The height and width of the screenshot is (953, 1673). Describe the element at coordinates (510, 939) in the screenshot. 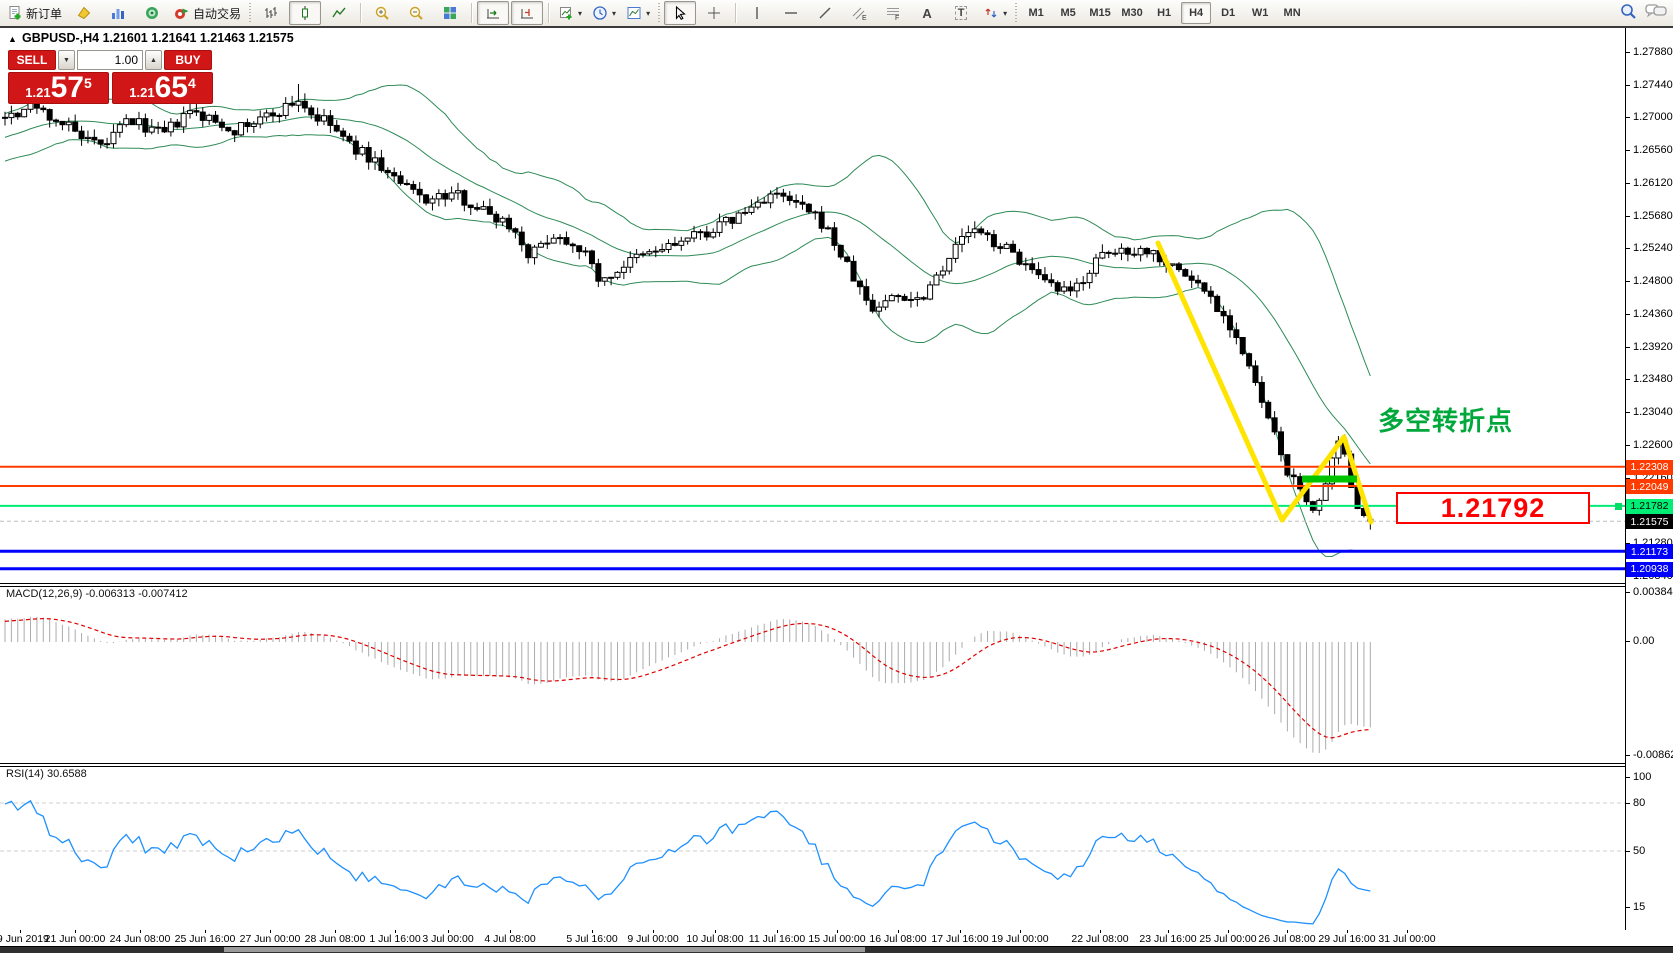

I see `time-tick-label: 4 Jul 08:00` at that location.